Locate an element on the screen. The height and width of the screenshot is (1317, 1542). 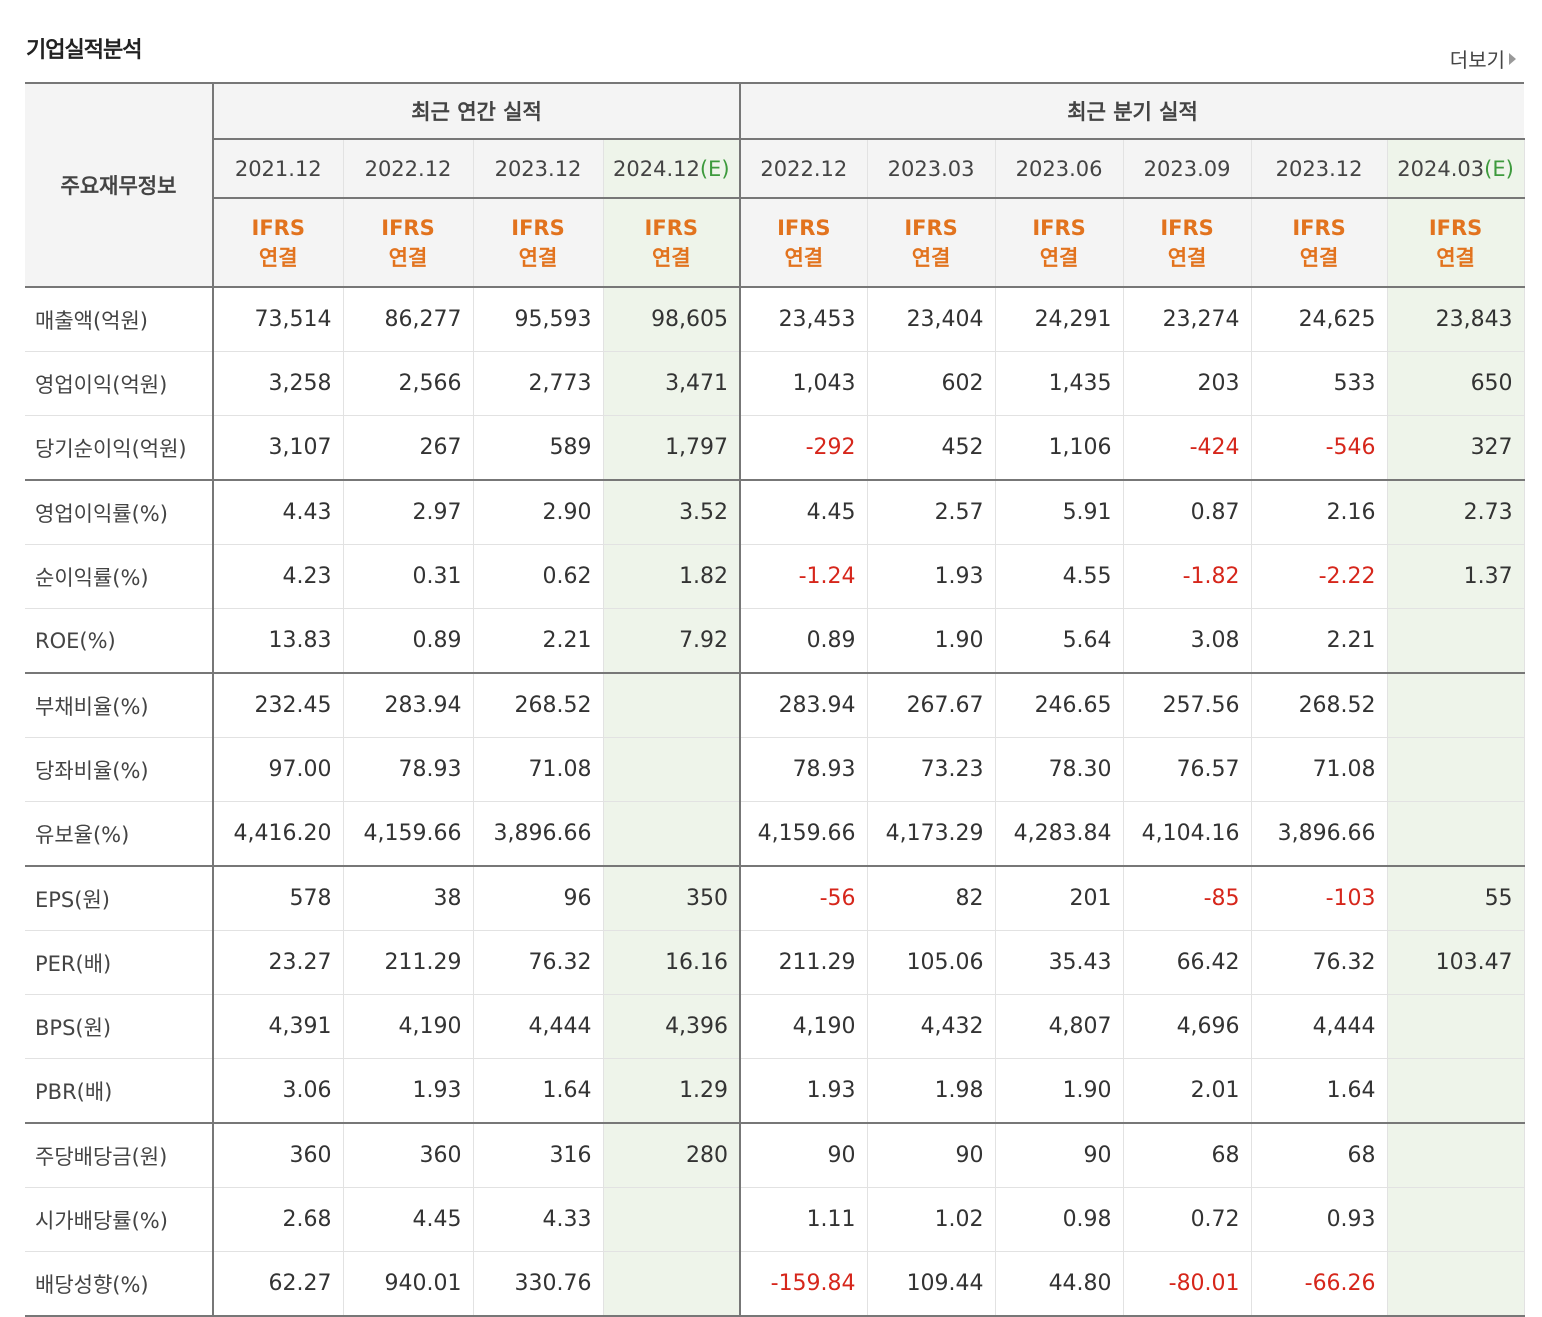
value-cell: 1,106 is located at coordinates (1059, 448).